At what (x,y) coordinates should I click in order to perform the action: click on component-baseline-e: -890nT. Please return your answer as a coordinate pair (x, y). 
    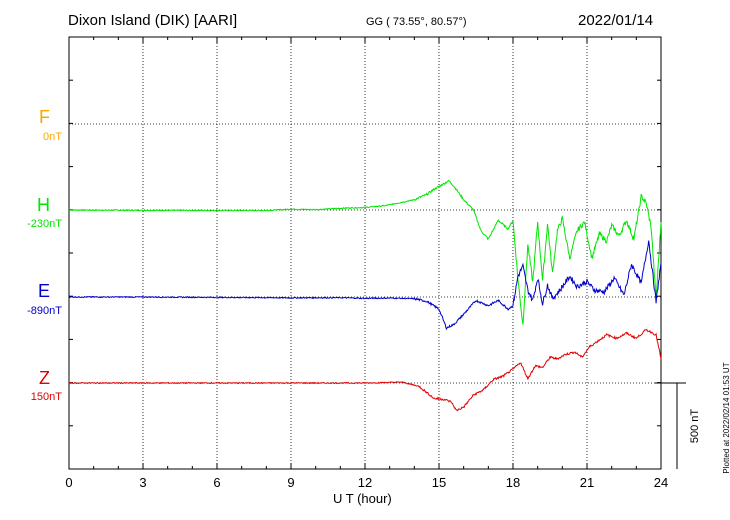
    Looking at the image, I should click on (44, 311).